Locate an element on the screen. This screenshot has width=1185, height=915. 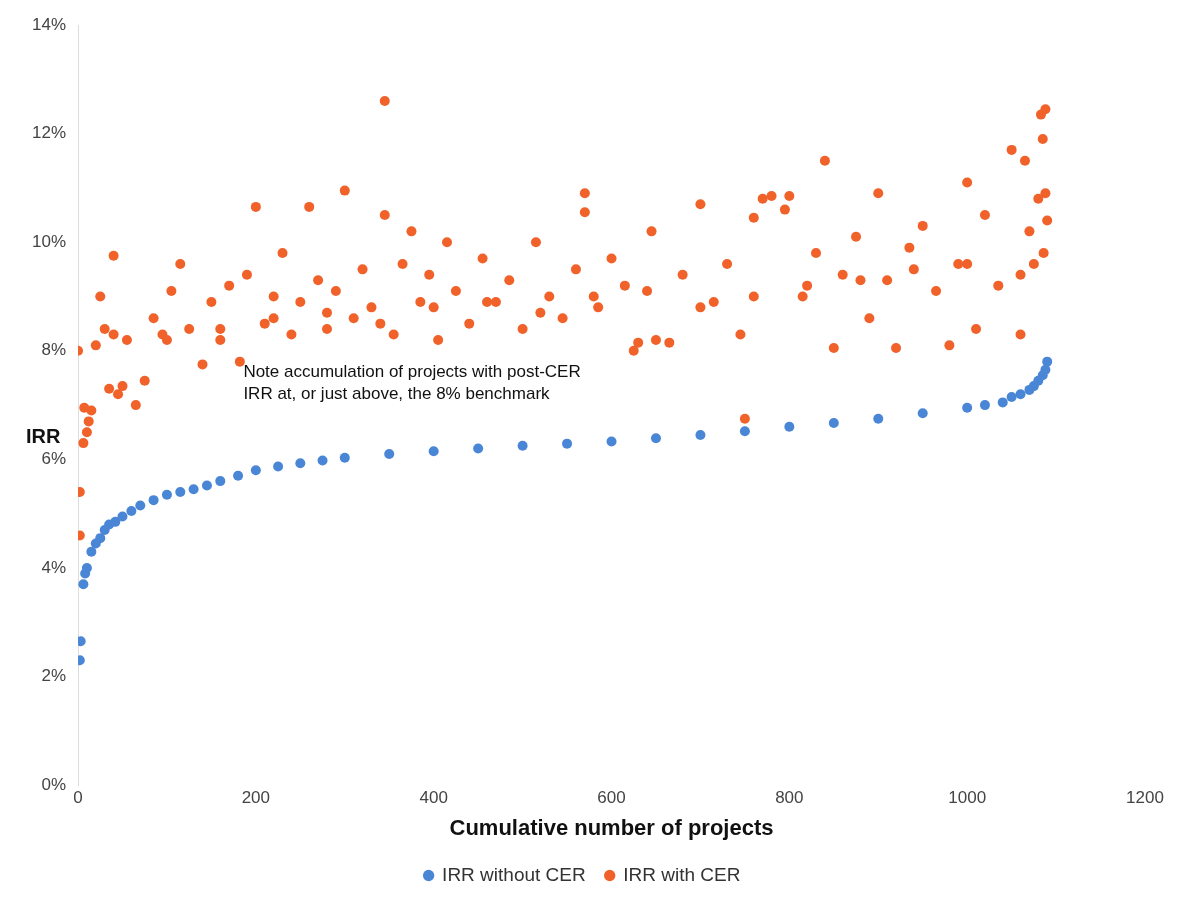
x-tick-label: 1000 is located at coordinates (967, 798).